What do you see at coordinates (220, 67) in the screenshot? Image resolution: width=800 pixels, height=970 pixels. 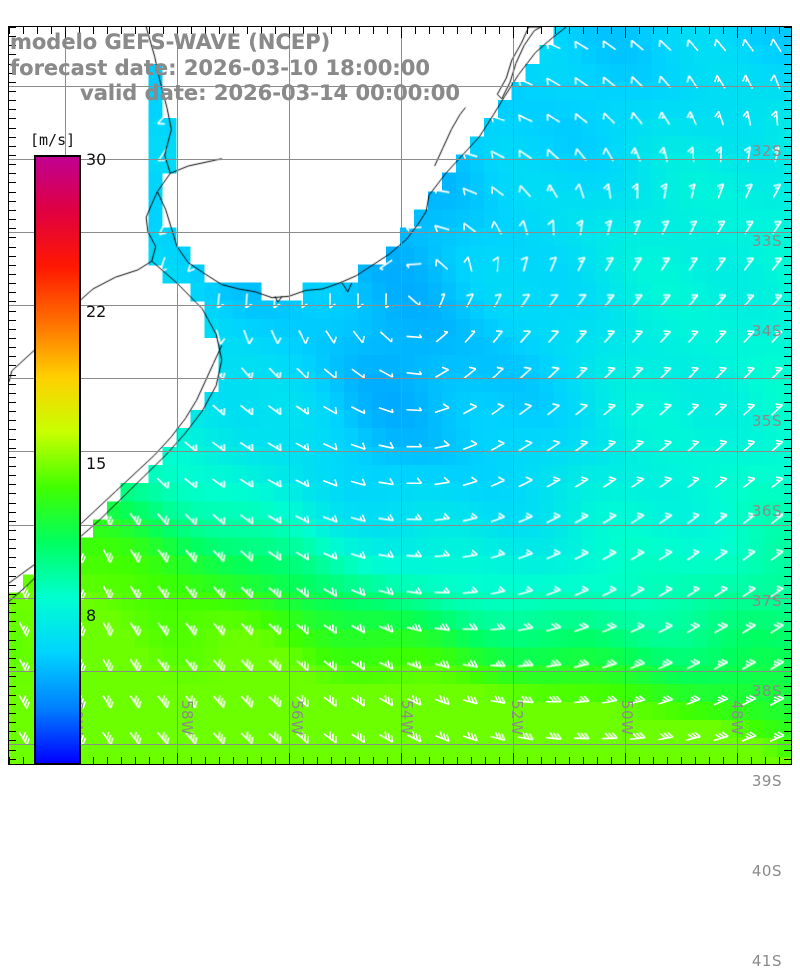 I see `title-forecast-date-line: forecast date: 2026-03-10 18:00:00` at bounding box center [220, 67].